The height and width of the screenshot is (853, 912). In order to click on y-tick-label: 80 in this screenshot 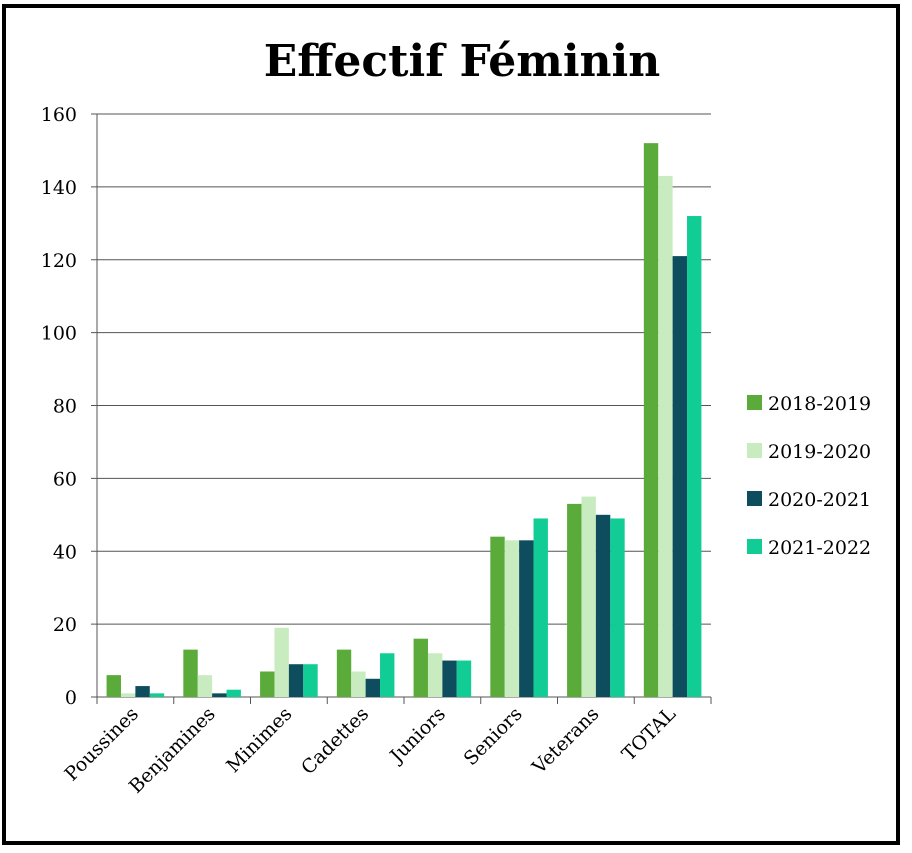, I will do `click(65, 407)`.